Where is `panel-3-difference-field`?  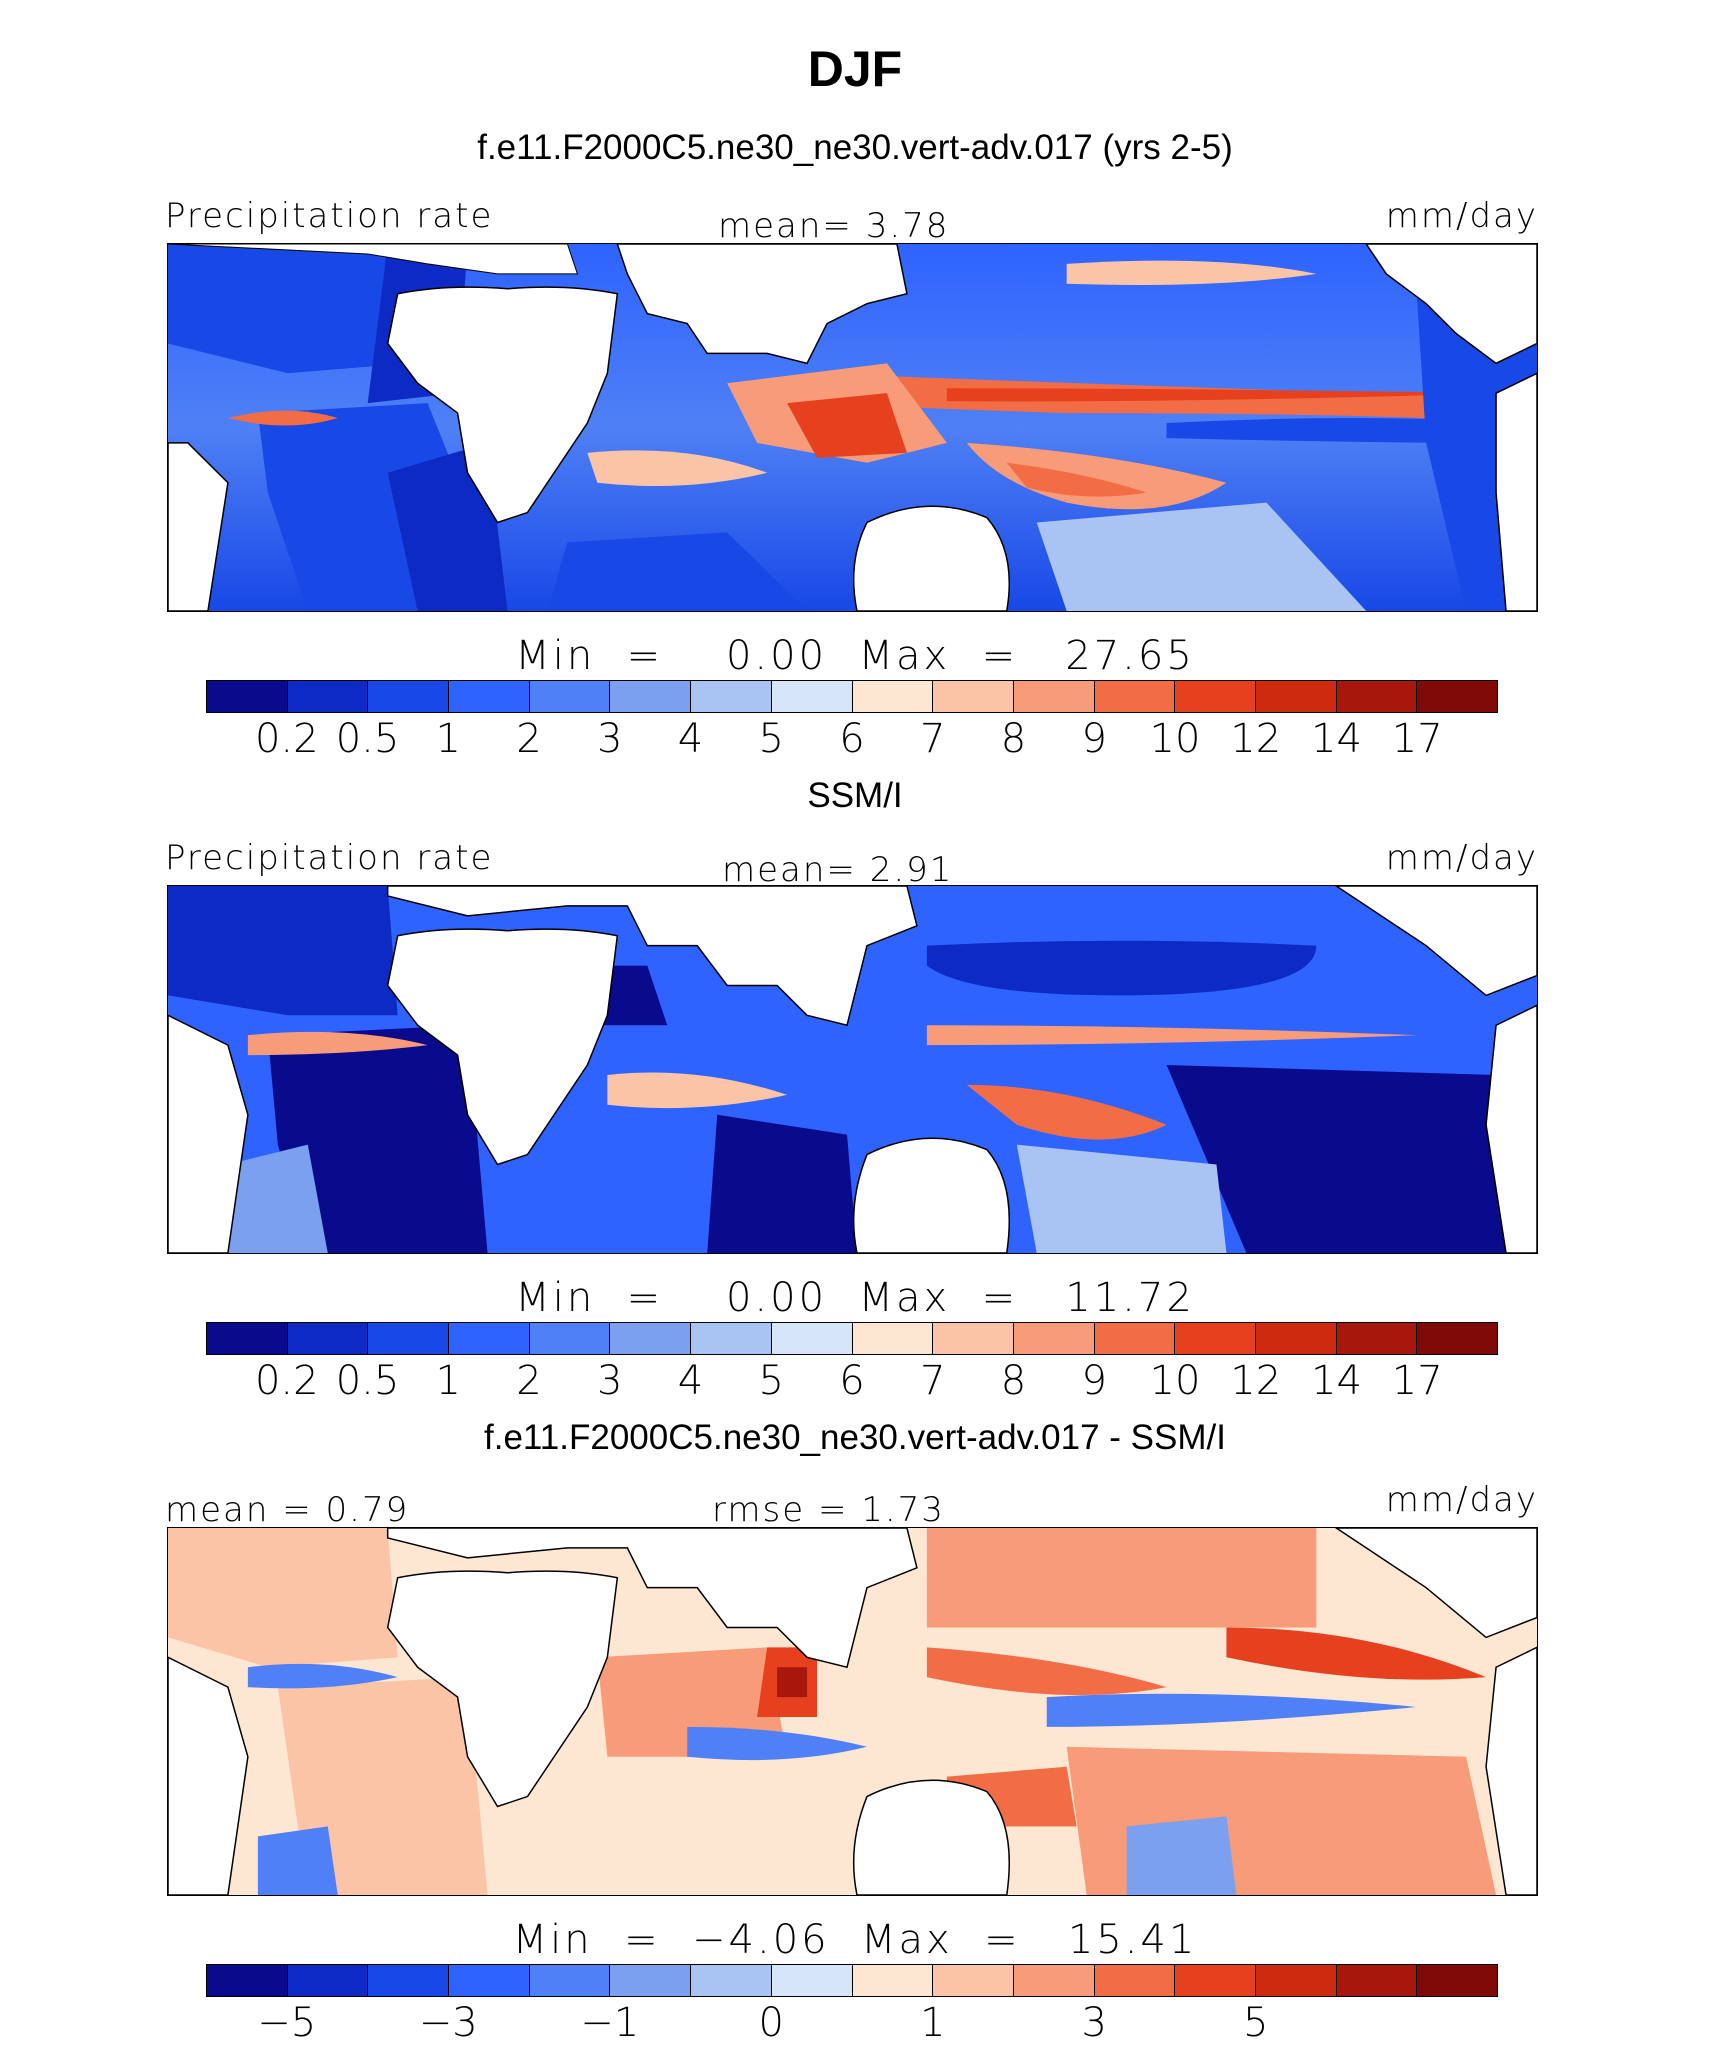
panel-3-difference-field is located at coordinates (852, 1711).